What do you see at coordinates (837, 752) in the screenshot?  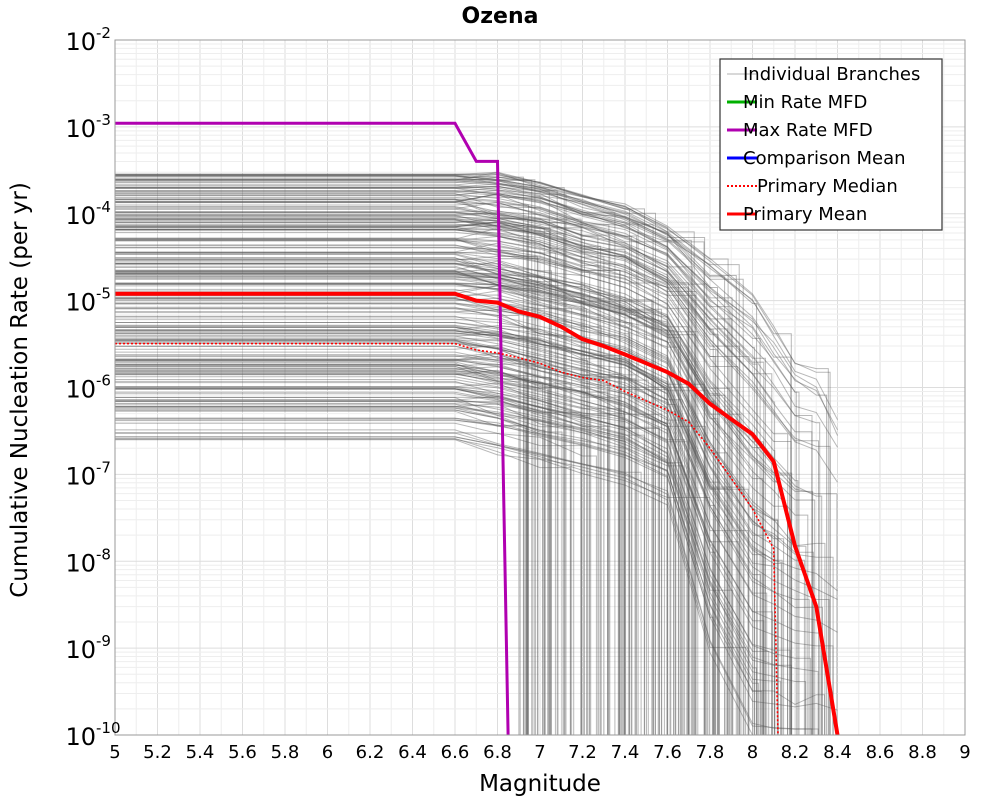 I see `x-tick-label: 8.4` at bounding box center [837, 752].